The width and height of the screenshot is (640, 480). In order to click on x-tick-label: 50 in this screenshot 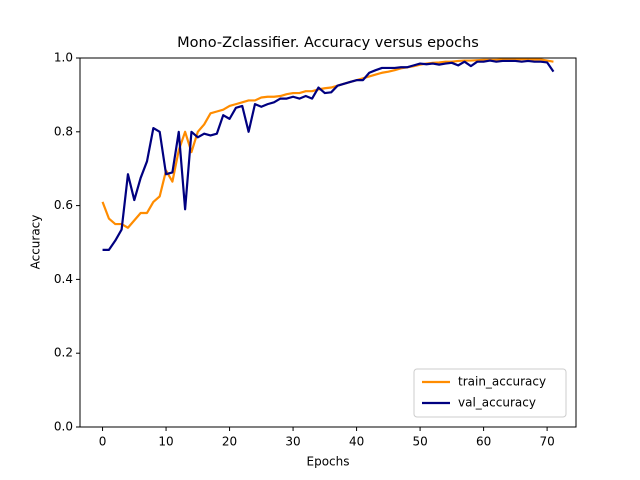, I will do `click(419, 442)`.